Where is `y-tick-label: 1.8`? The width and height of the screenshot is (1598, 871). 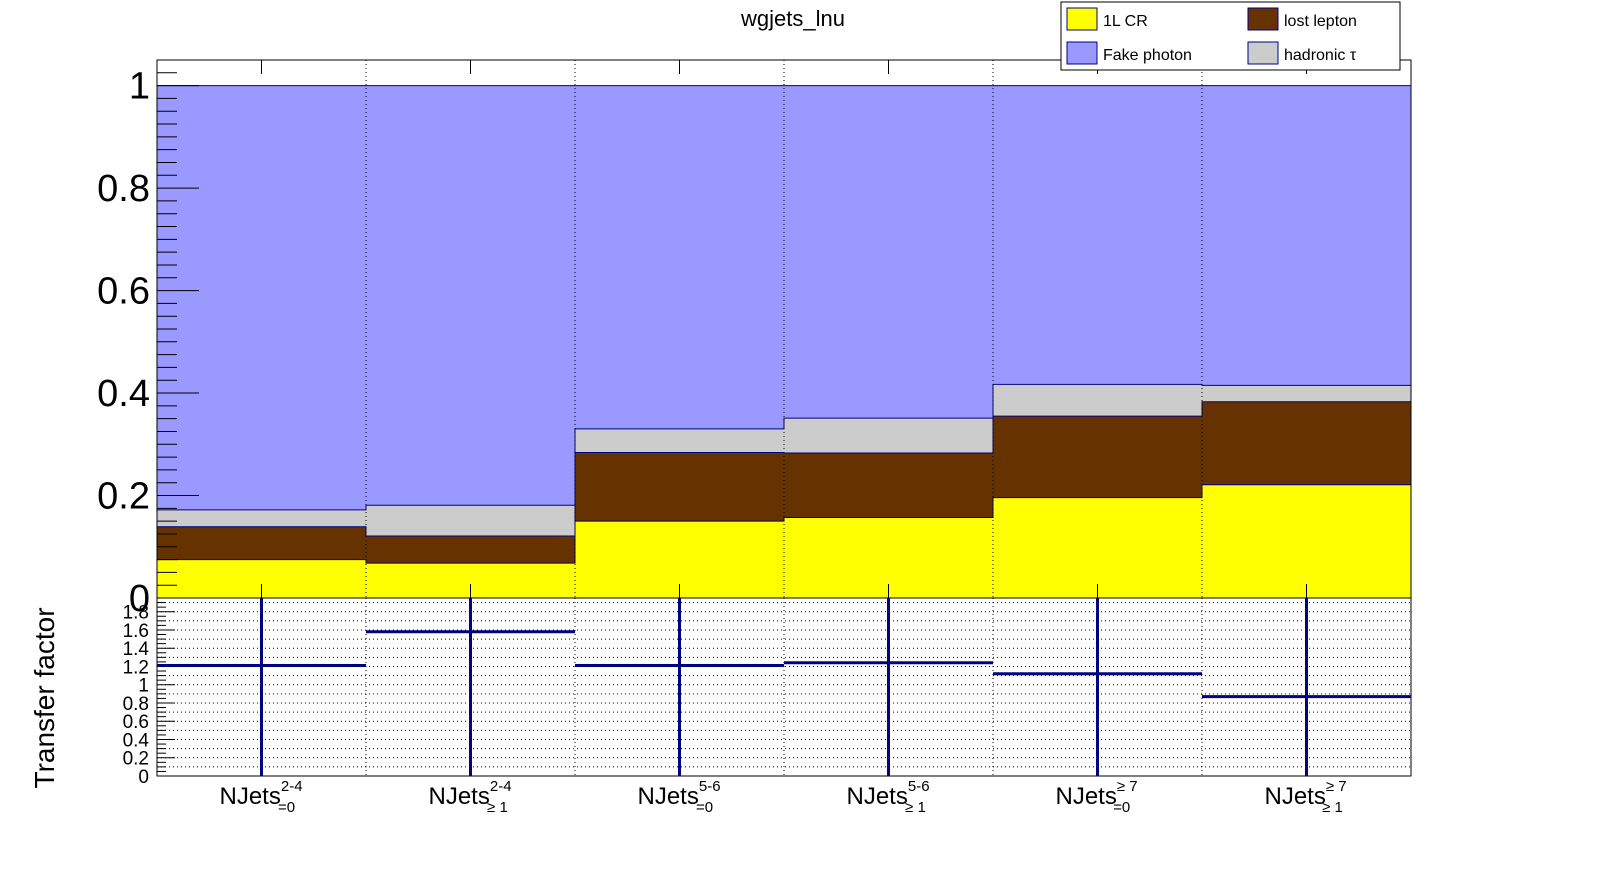
y-tick-label: 1.8 is located at coordinates (136, 613).